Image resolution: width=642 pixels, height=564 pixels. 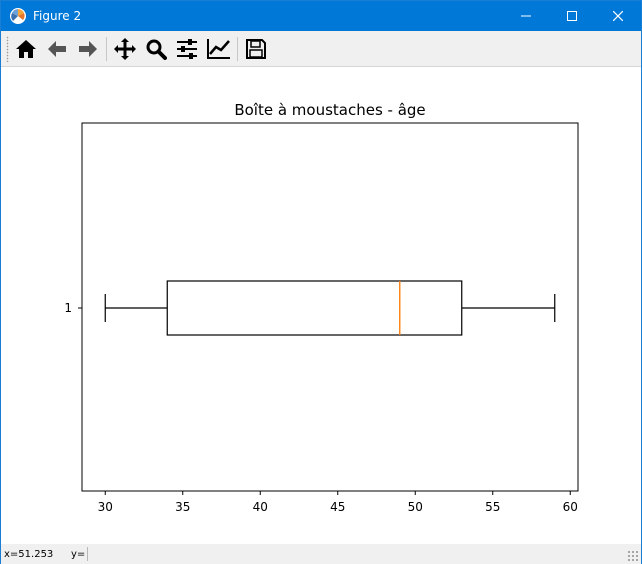 I want to click on minimize-icon, so click(x=526, y=16).